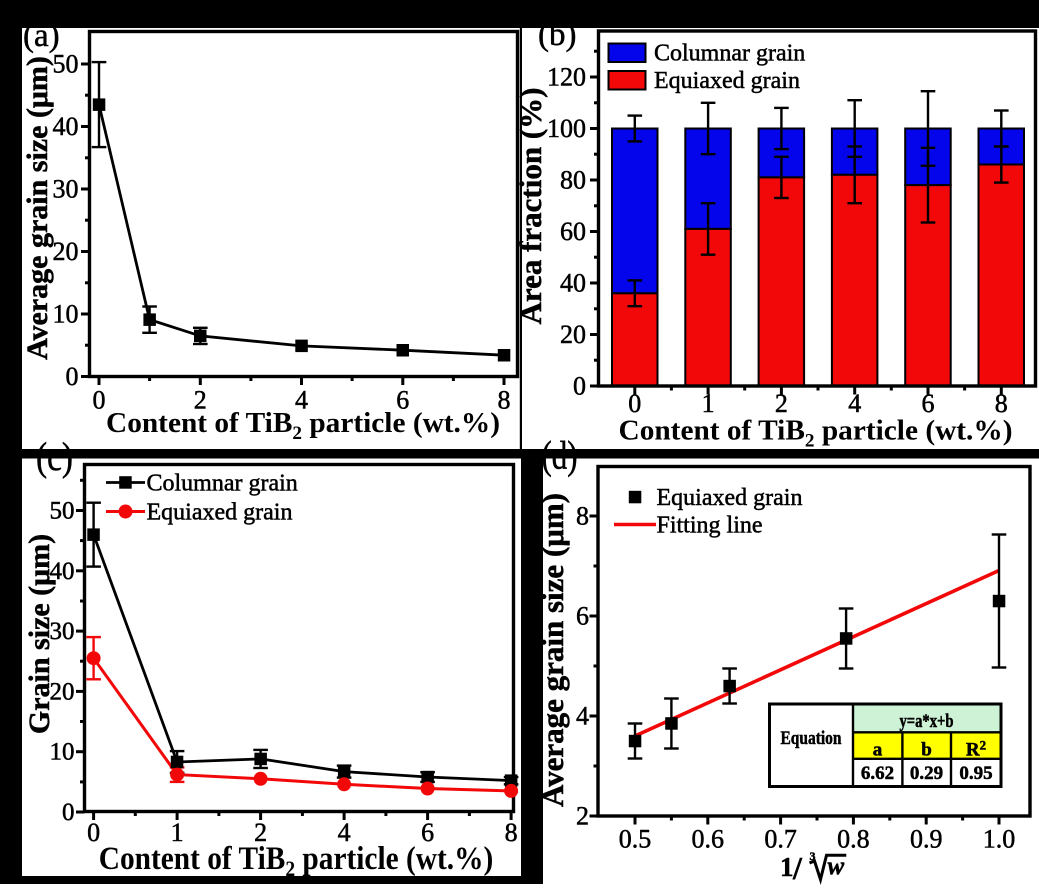 This screenshot has width=1039, height=891. Describe the element at coordinates (926, 839) in the screenshot. I see `svg-text: 0.9` at that location.